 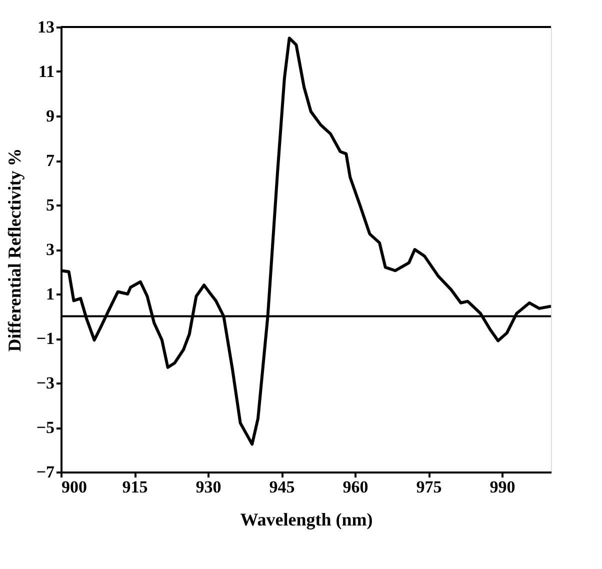 I want to click on y-tick-label: −1, so click(x=45, y=338).